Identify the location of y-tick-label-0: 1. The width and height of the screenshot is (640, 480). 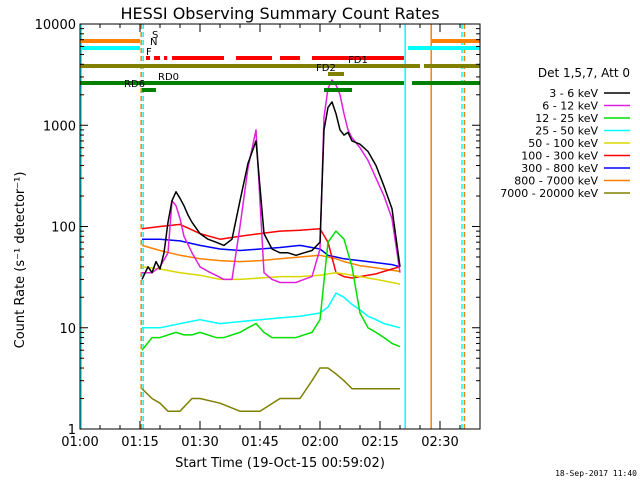
(72, 430).